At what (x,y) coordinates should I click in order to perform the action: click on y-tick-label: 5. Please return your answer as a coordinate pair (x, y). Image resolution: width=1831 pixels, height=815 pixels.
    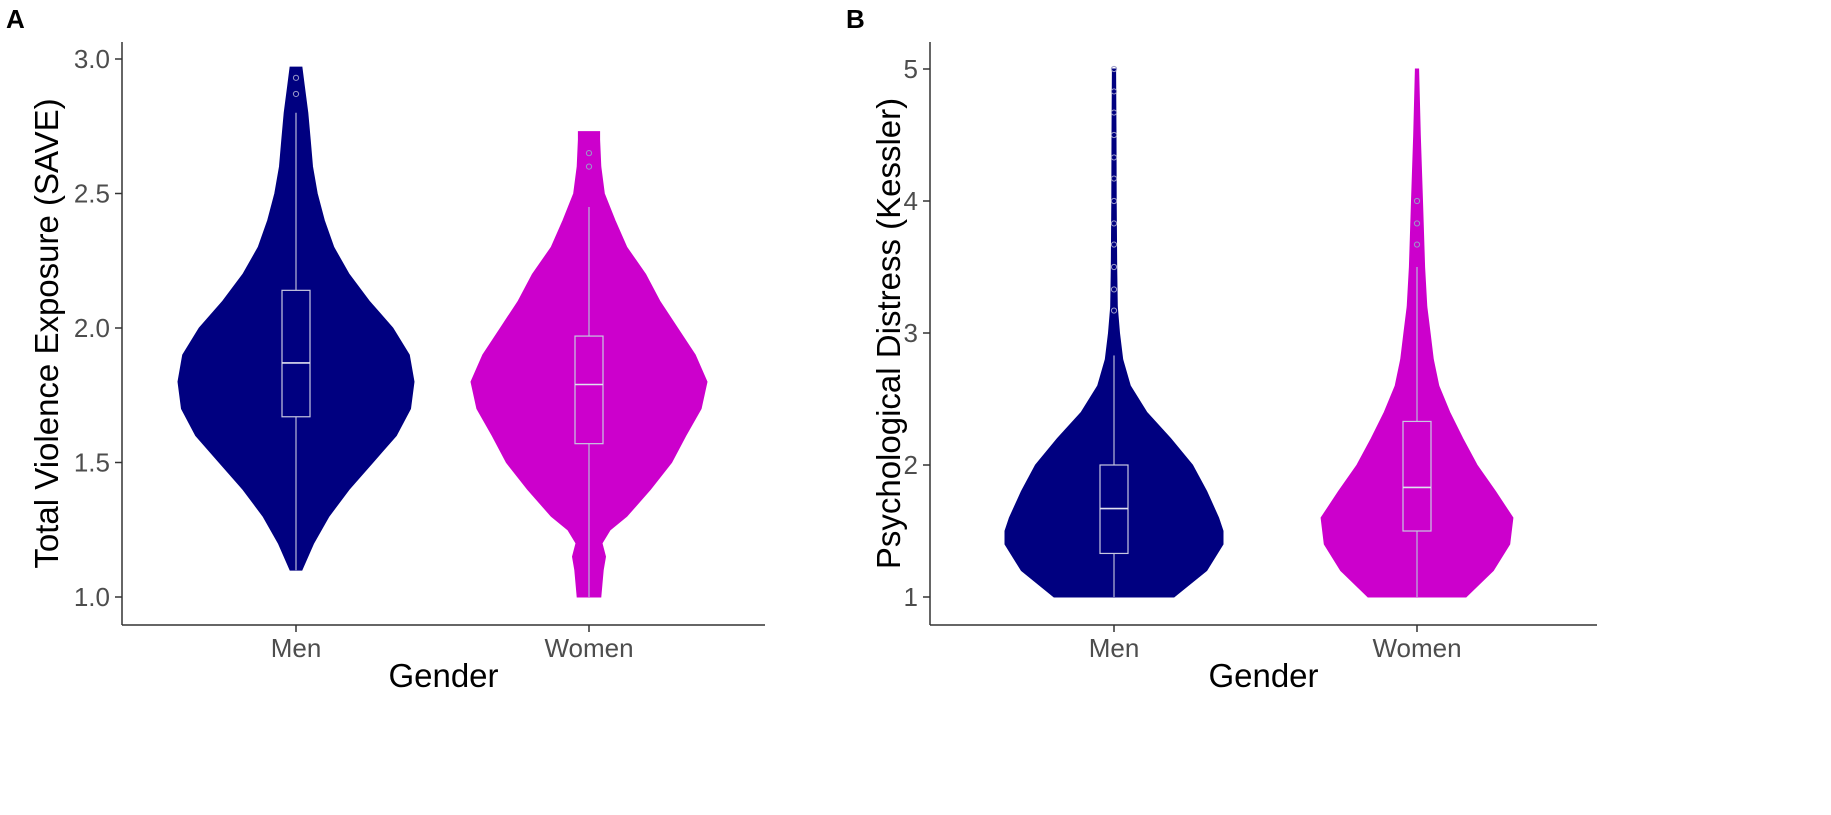
    Looking at the image, I should click on (911, 69).